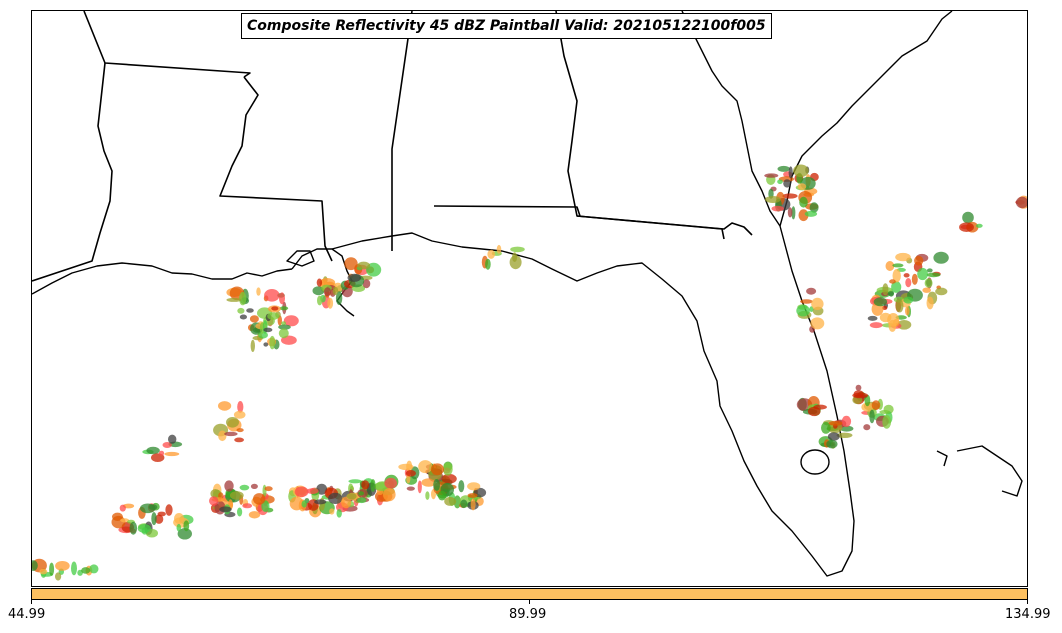  Describe the element at coordinates (529, 594) in the screenshot. I see `colorbar` at that location.